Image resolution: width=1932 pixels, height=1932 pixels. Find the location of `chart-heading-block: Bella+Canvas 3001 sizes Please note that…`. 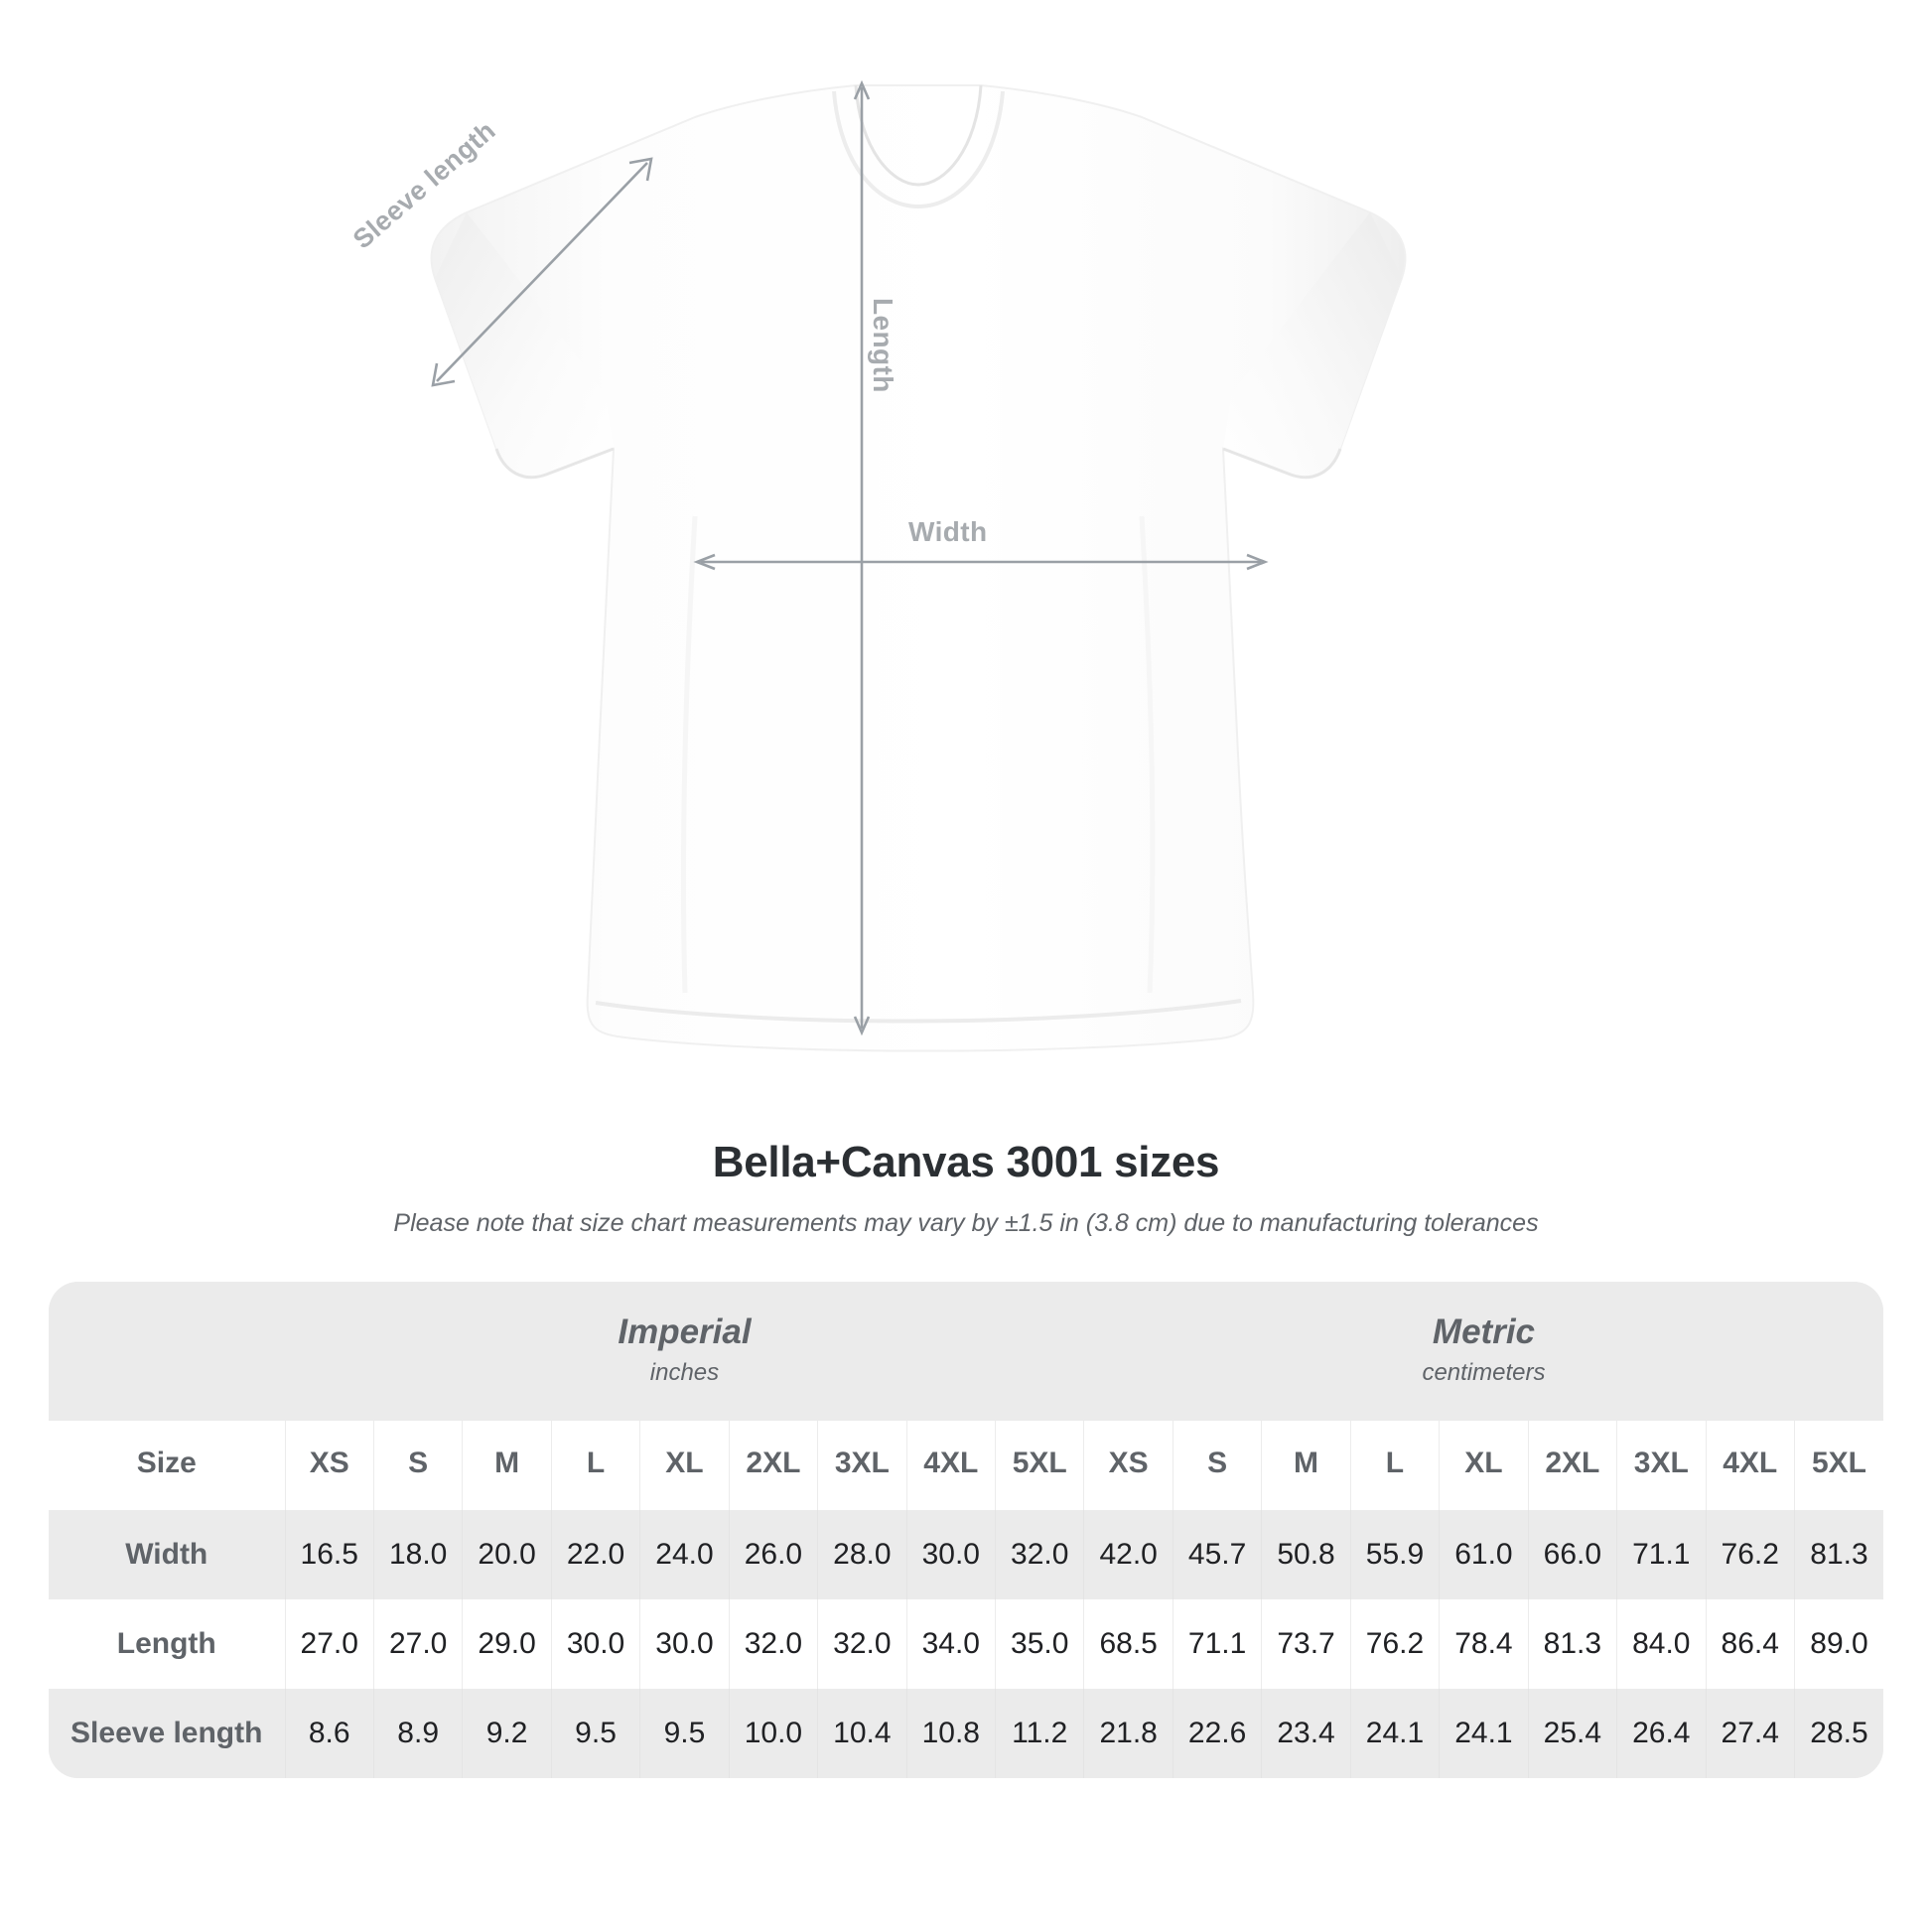

chart-heading-block: Bella+Canvas 3001 sizes Please note that… is located at coordinates (966, 1175).